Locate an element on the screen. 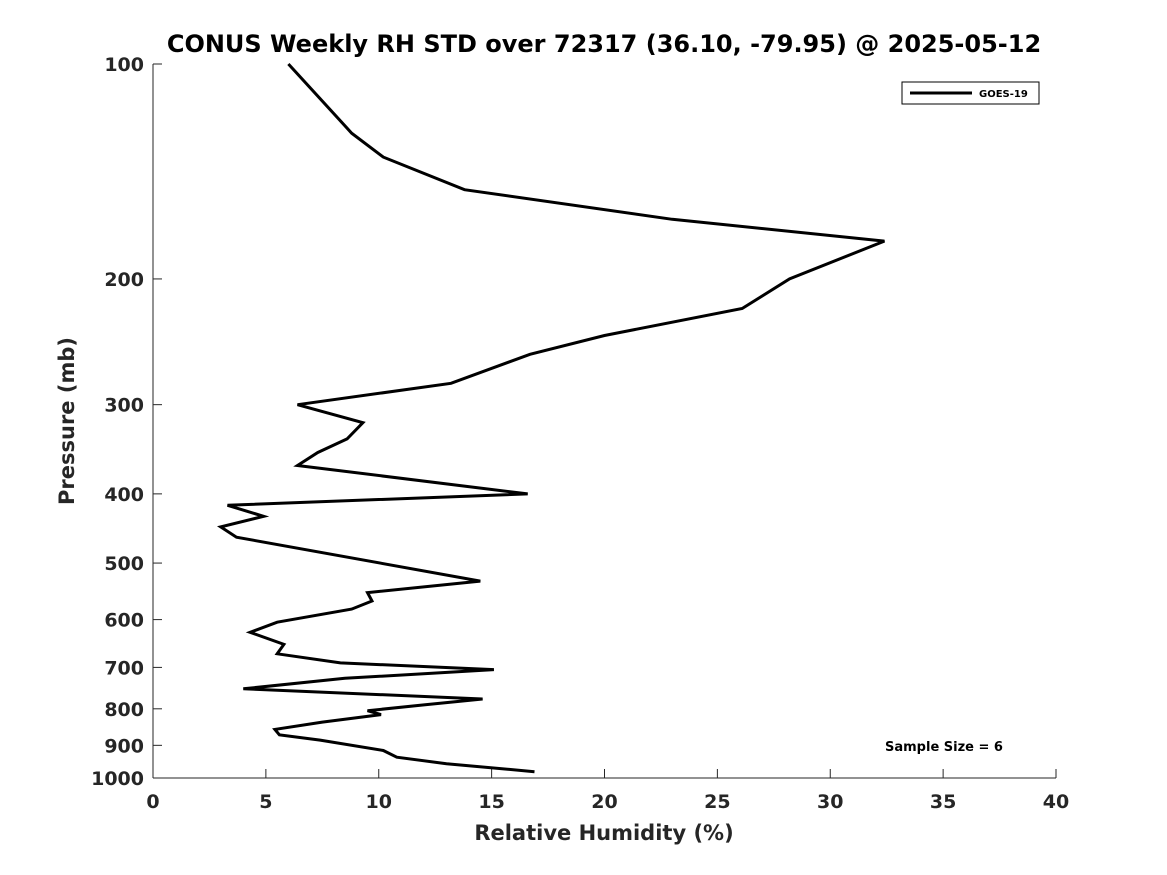 The image size is (1167, 875). x-axis-ticks: 0 5 10 15 20 25 30 35 40 is located at coordinates (607, 791).